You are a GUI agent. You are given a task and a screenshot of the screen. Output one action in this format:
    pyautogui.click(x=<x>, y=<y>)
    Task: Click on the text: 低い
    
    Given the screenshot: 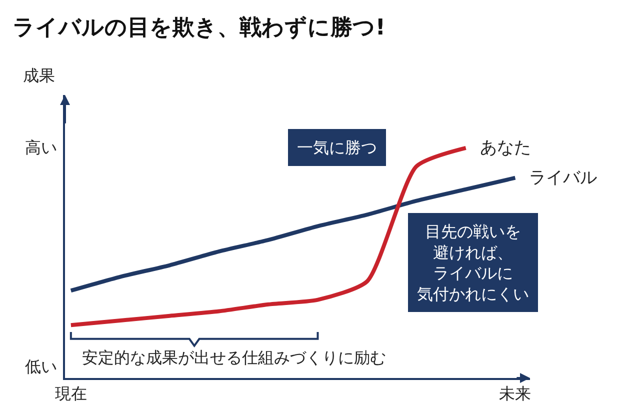 What is the action you would take?
    pyautogui.click(x=41, y=366)
    